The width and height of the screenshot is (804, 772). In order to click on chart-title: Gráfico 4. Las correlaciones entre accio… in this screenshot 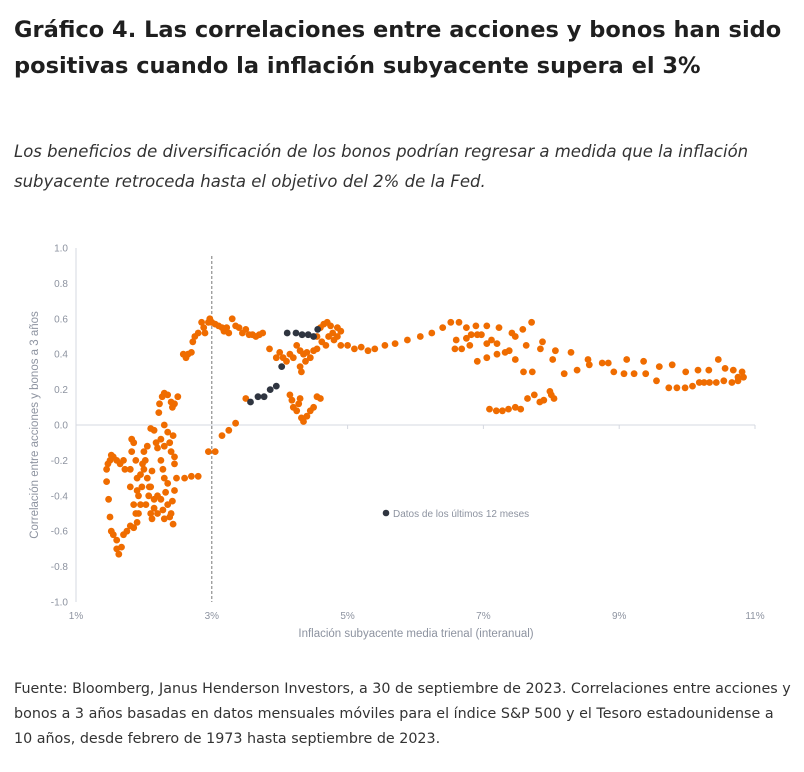, I will do `click(398, 48)`.